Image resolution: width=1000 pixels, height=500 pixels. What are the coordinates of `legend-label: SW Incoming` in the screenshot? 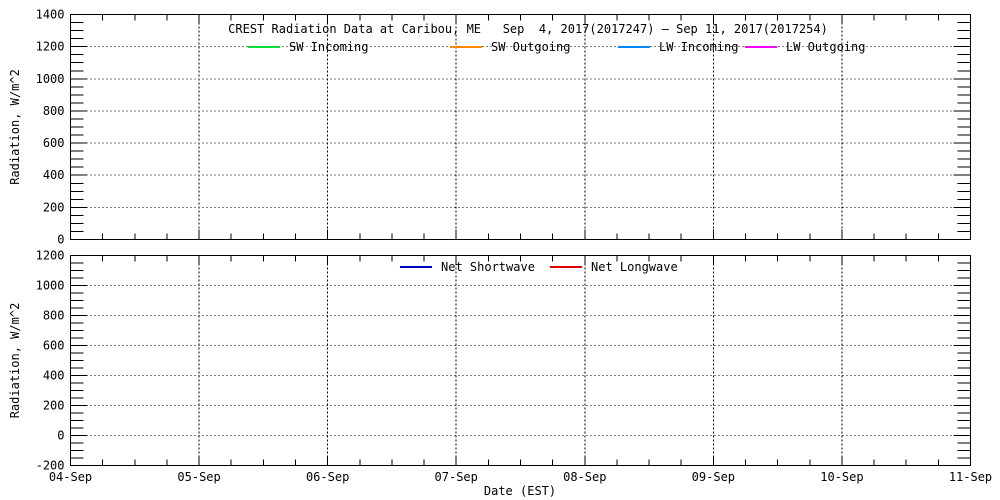 It's located at (328, 47).